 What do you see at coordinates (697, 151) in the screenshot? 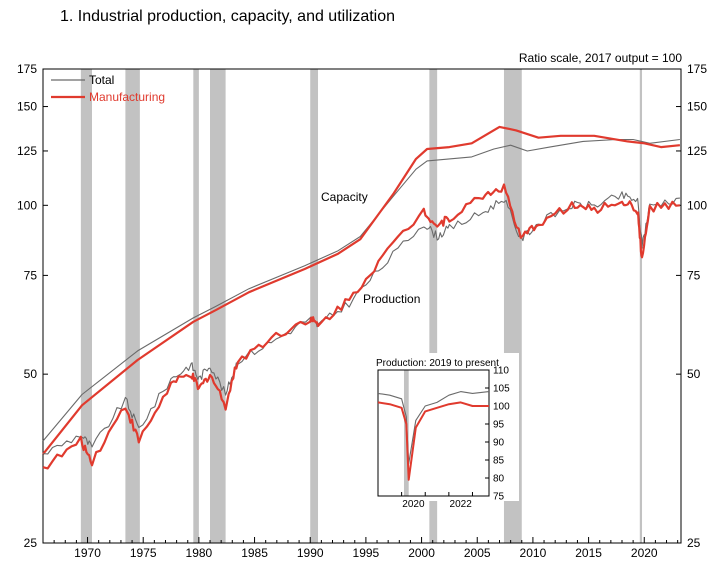
I see `y-tick-label-right-125: 125` at bounding box center [697, 151].